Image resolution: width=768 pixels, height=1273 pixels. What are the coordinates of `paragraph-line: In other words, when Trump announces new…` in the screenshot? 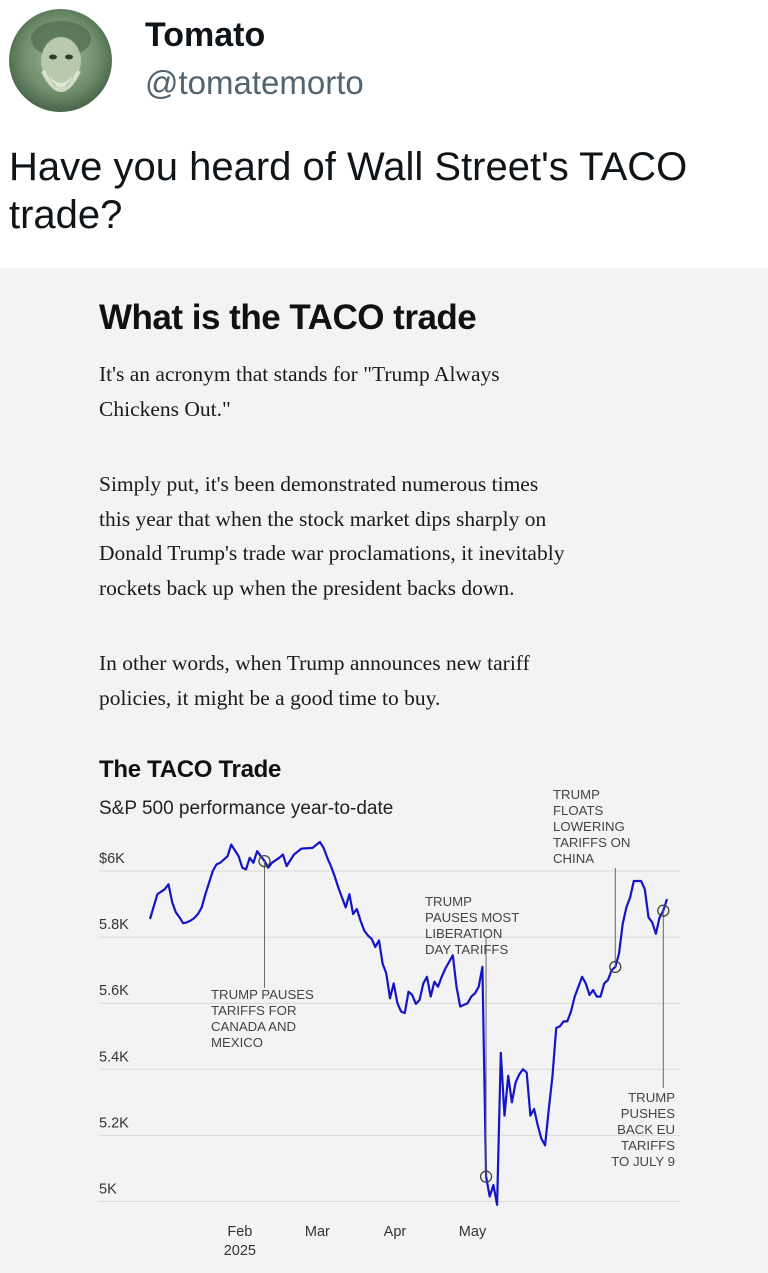 It's located at (314, 663).